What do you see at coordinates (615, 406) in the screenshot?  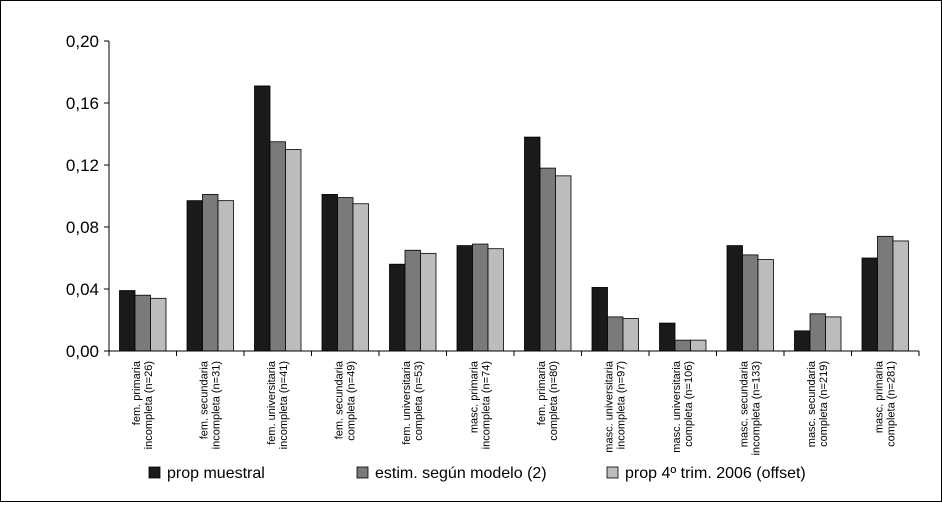 I see `x-tick-label: masc. universitariaincompleta (n=97)` at bounding box center [615, 406].